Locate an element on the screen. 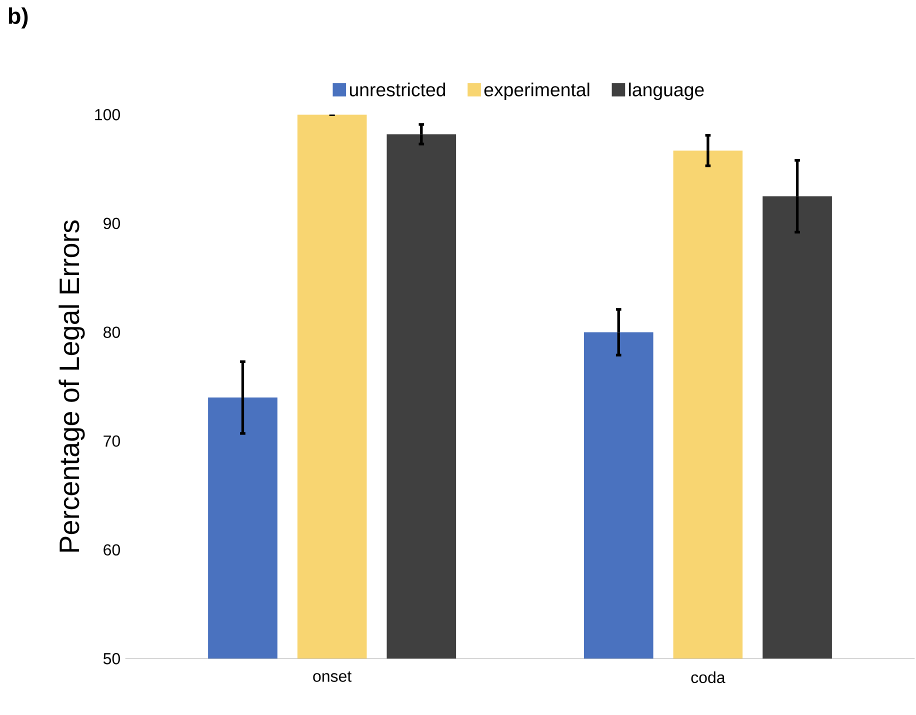 The width and height of the screenshot is (916, 715). legend-label: unrestricted is located at coordinates (398, 89).